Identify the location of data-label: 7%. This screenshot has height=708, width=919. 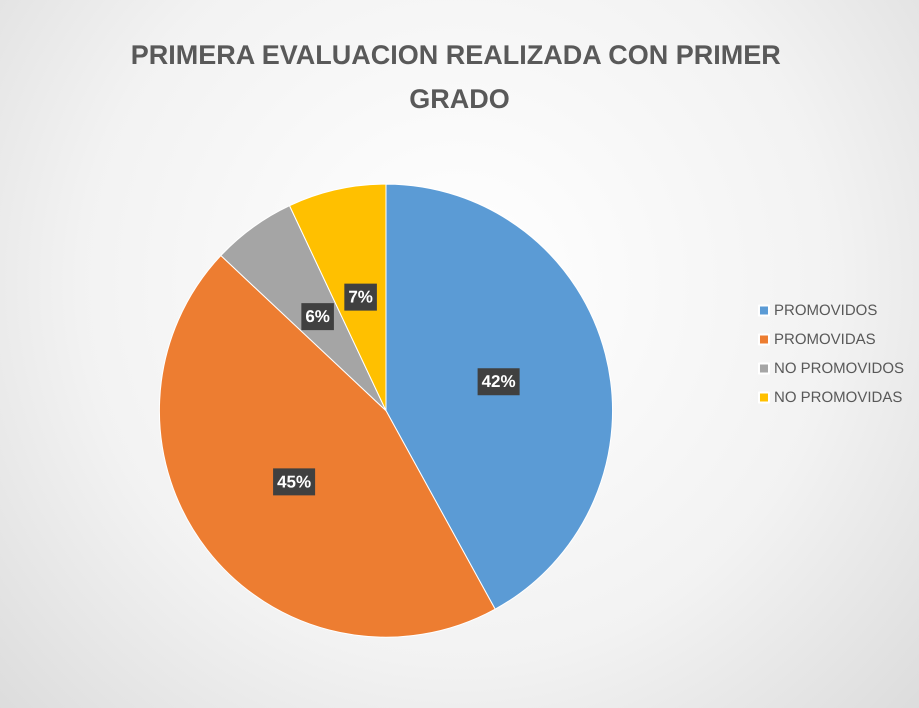
(360, 297).